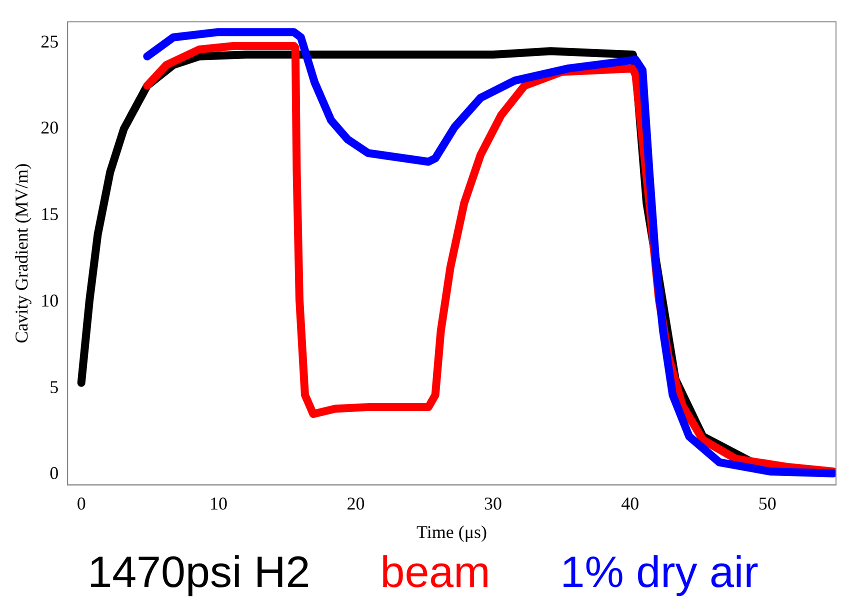 The height and width of the screenshot is (608, 846). I want to click on y-axis-title: Cavity Gradient (MV/m), so click(22, 253).